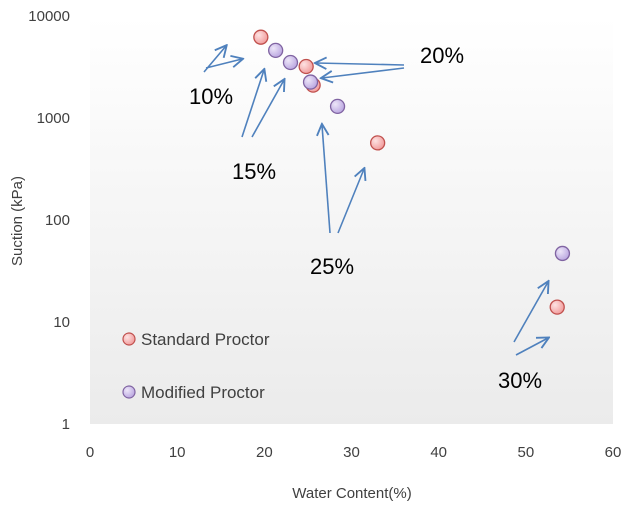 The height and width of the screenshot is (505, 623). Describe the element at coordinates (351, 493) in the screenshot. I see `x-axis-title: Water Content(%)` at that location.